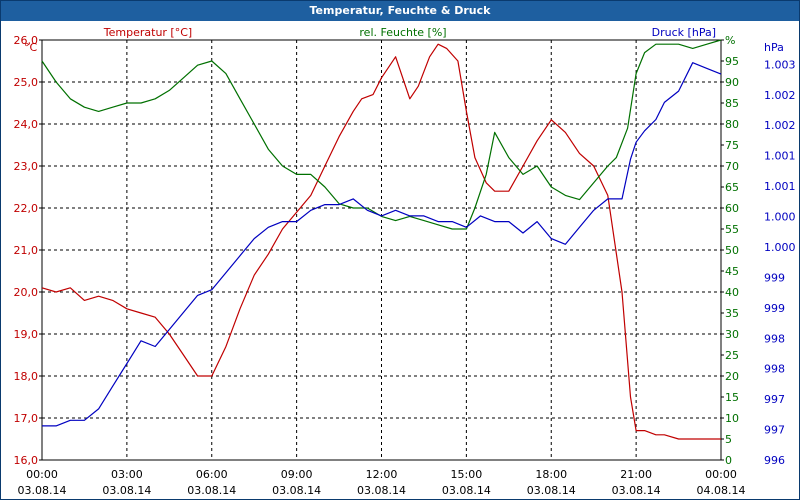  Describe the element at coordinates (382, 474) in the screenshot. I see `x-tick-time-label: 12:00` at that location.